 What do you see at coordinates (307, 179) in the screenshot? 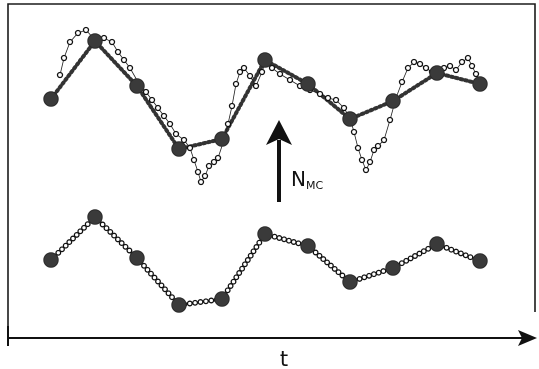
I see `nmc-label: NMC` at bounding box center [307, 179].